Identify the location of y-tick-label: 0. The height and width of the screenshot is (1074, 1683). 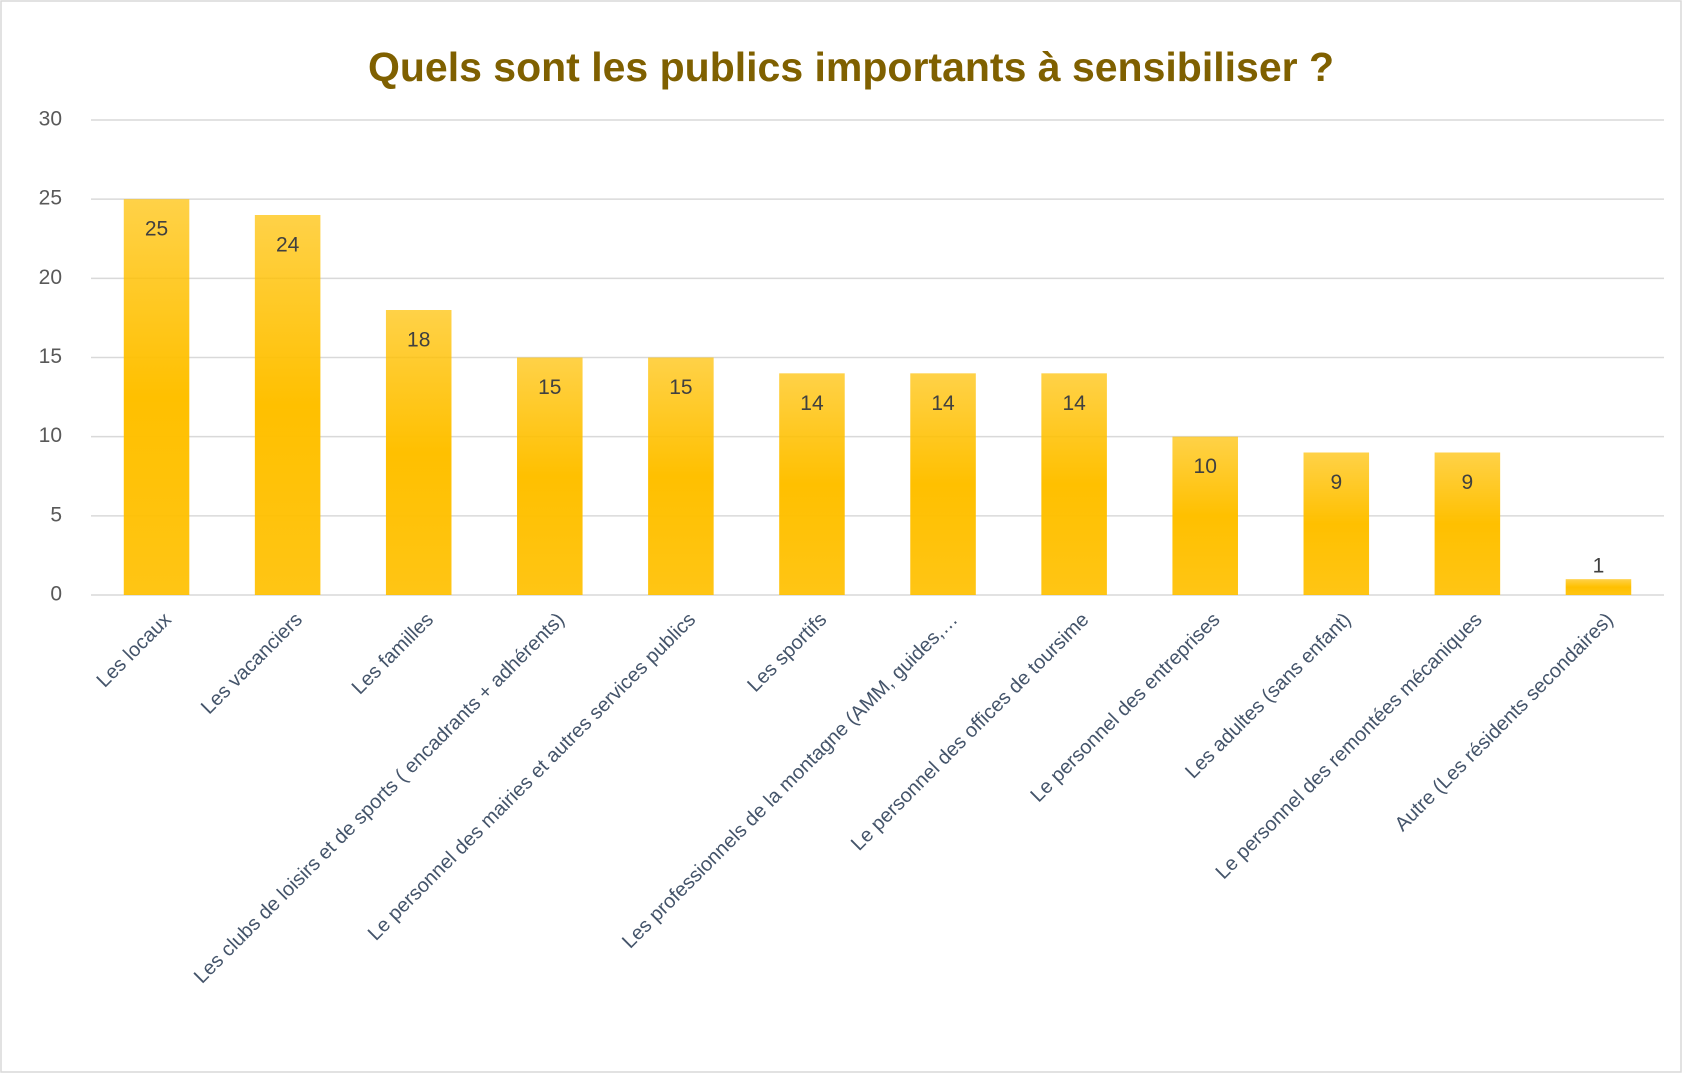
(56, 594).